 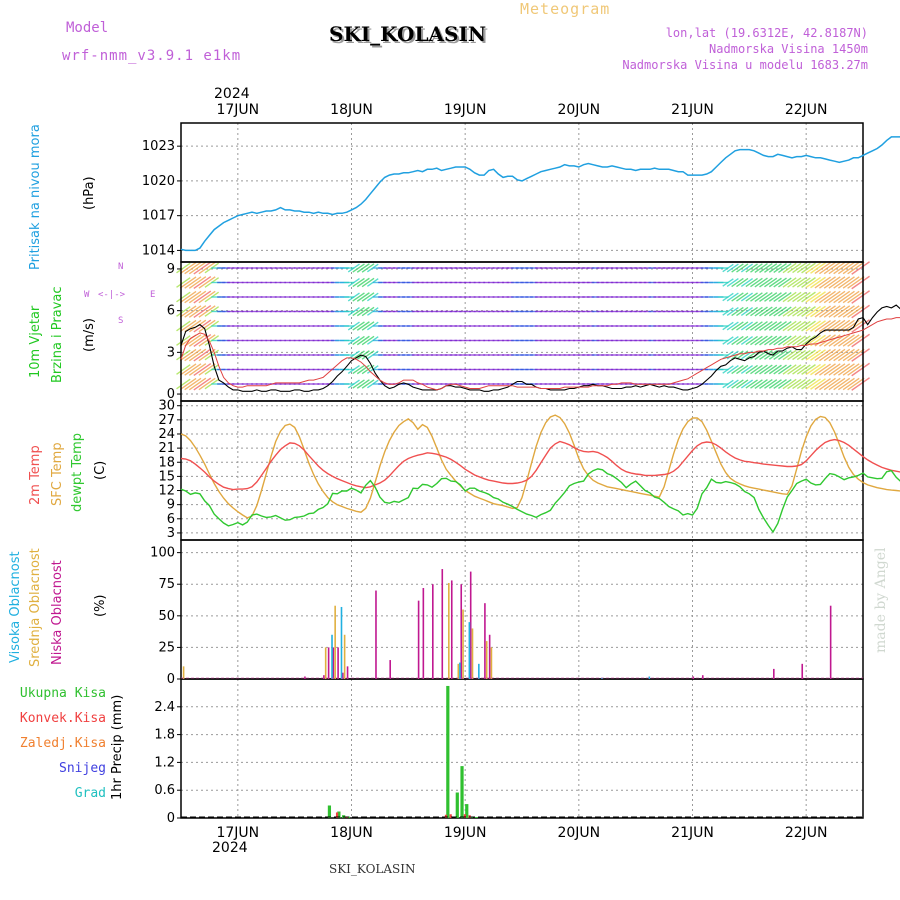 What do you see at coordinates (166, 476) in the screenshot?
I see `y-tick-label: 15` at bounding box center [166, 476].